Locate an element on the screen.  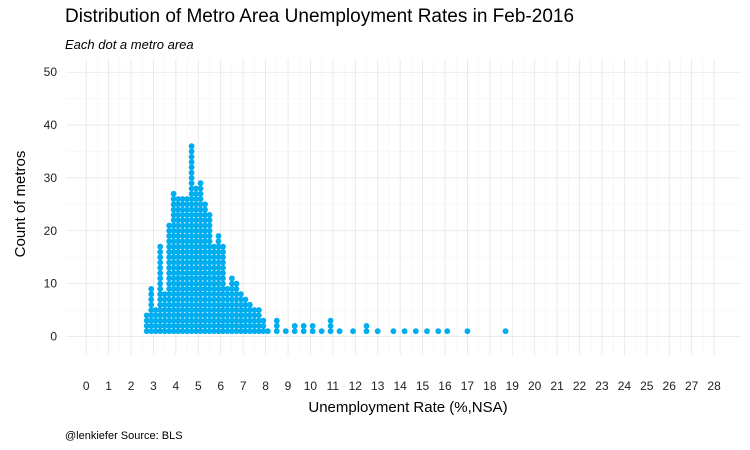
x-tick-label: 21 is located at coordinates (557, 386).